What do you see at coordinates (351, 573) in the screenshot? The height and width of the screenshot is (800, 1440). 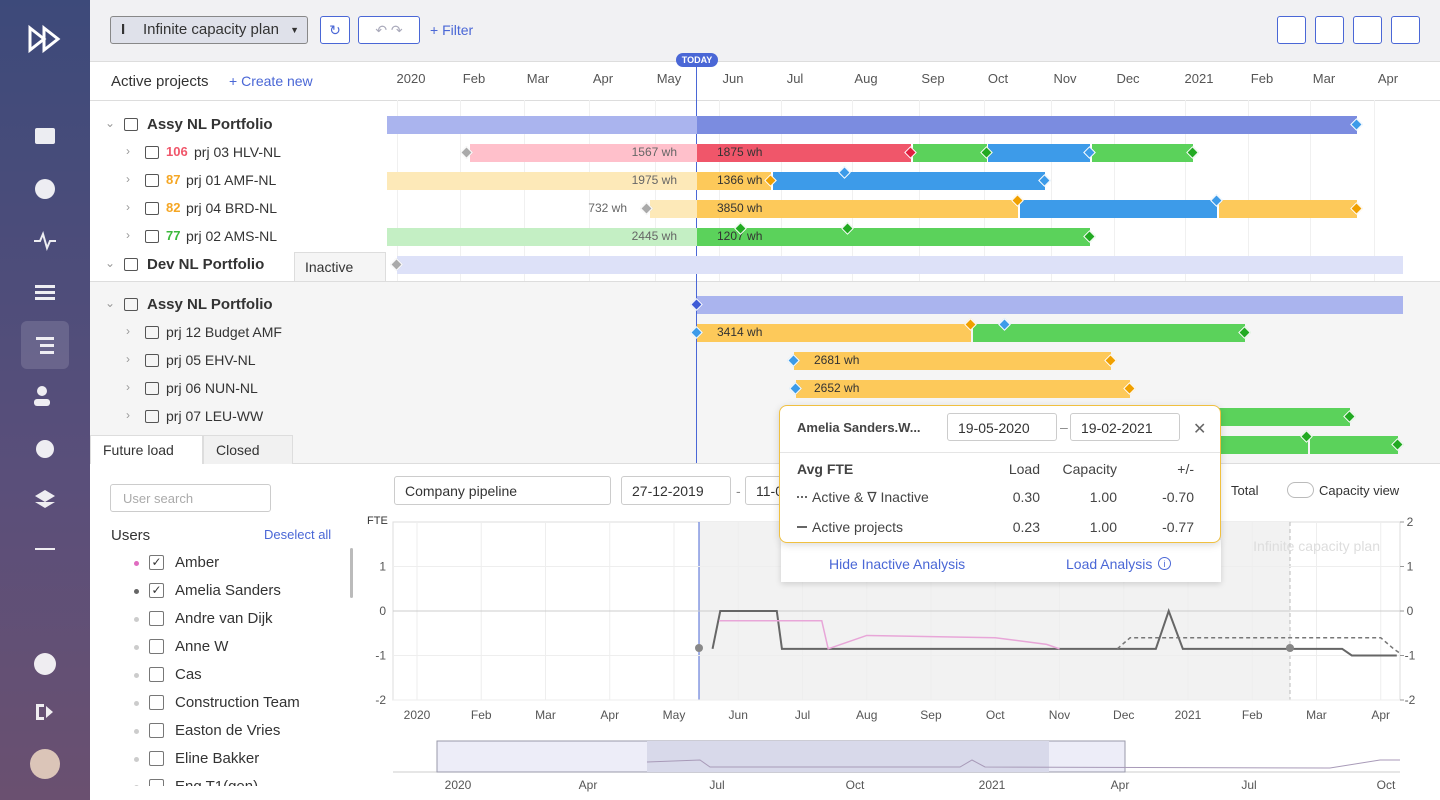 I see `scrollbar` at bounding box center [351, 573].